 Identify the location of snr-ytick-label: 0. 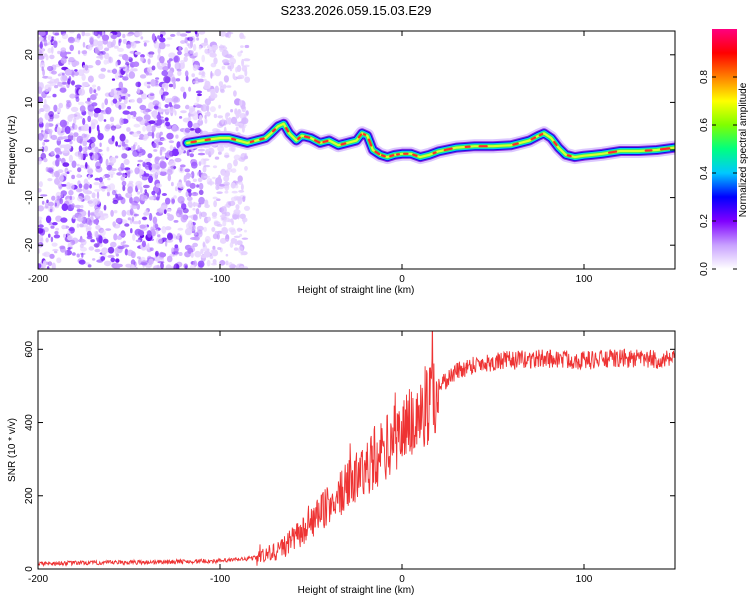
(29, 569).